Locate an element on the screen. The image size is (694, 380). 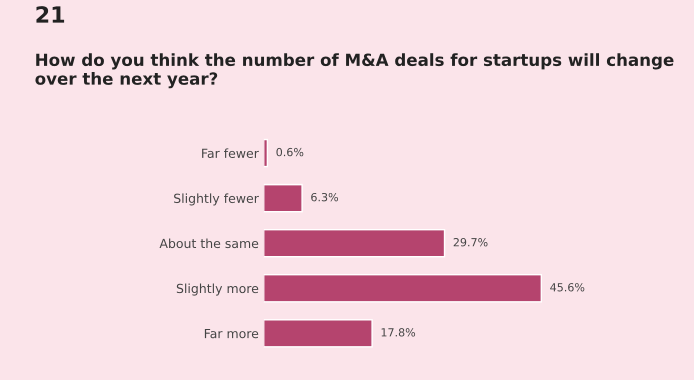
chart-title: How do you think the number of M&A deals for startups will change over the next year? is located at coordinates (354, 70).